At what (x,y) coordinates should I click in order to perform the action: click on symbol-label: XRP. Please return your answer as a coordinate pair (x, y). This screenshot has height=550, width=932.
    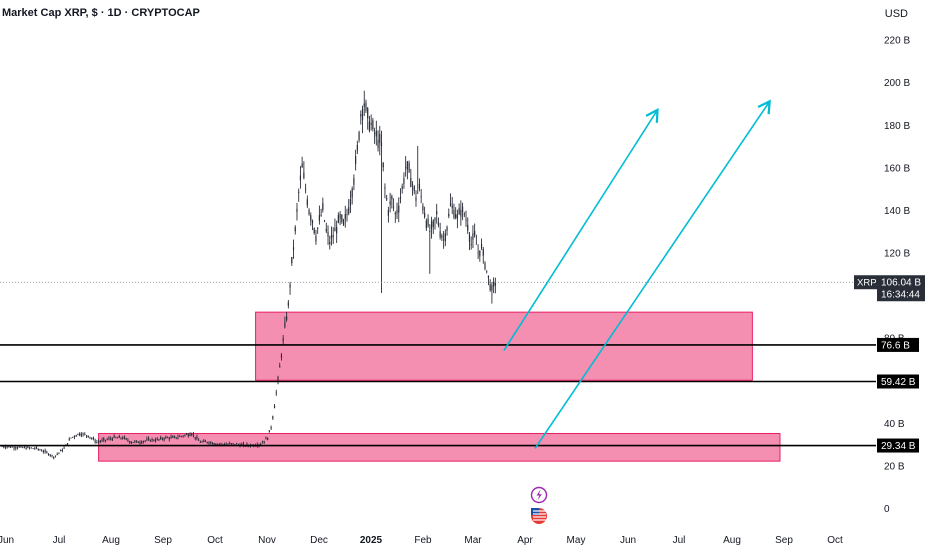
    Looking at the image, I should click on (867, 283).